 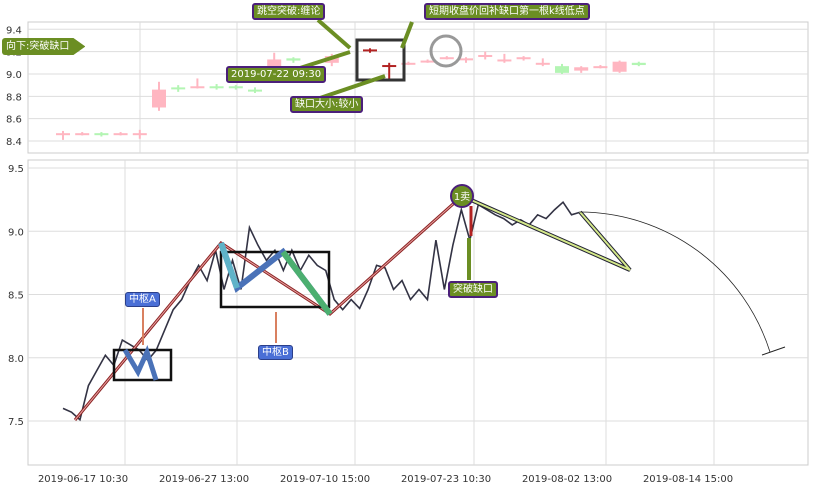 What do you see at coordinates (675, 282) in the screenshot?
I see `projection-arc` at bounding box center [675, 282].